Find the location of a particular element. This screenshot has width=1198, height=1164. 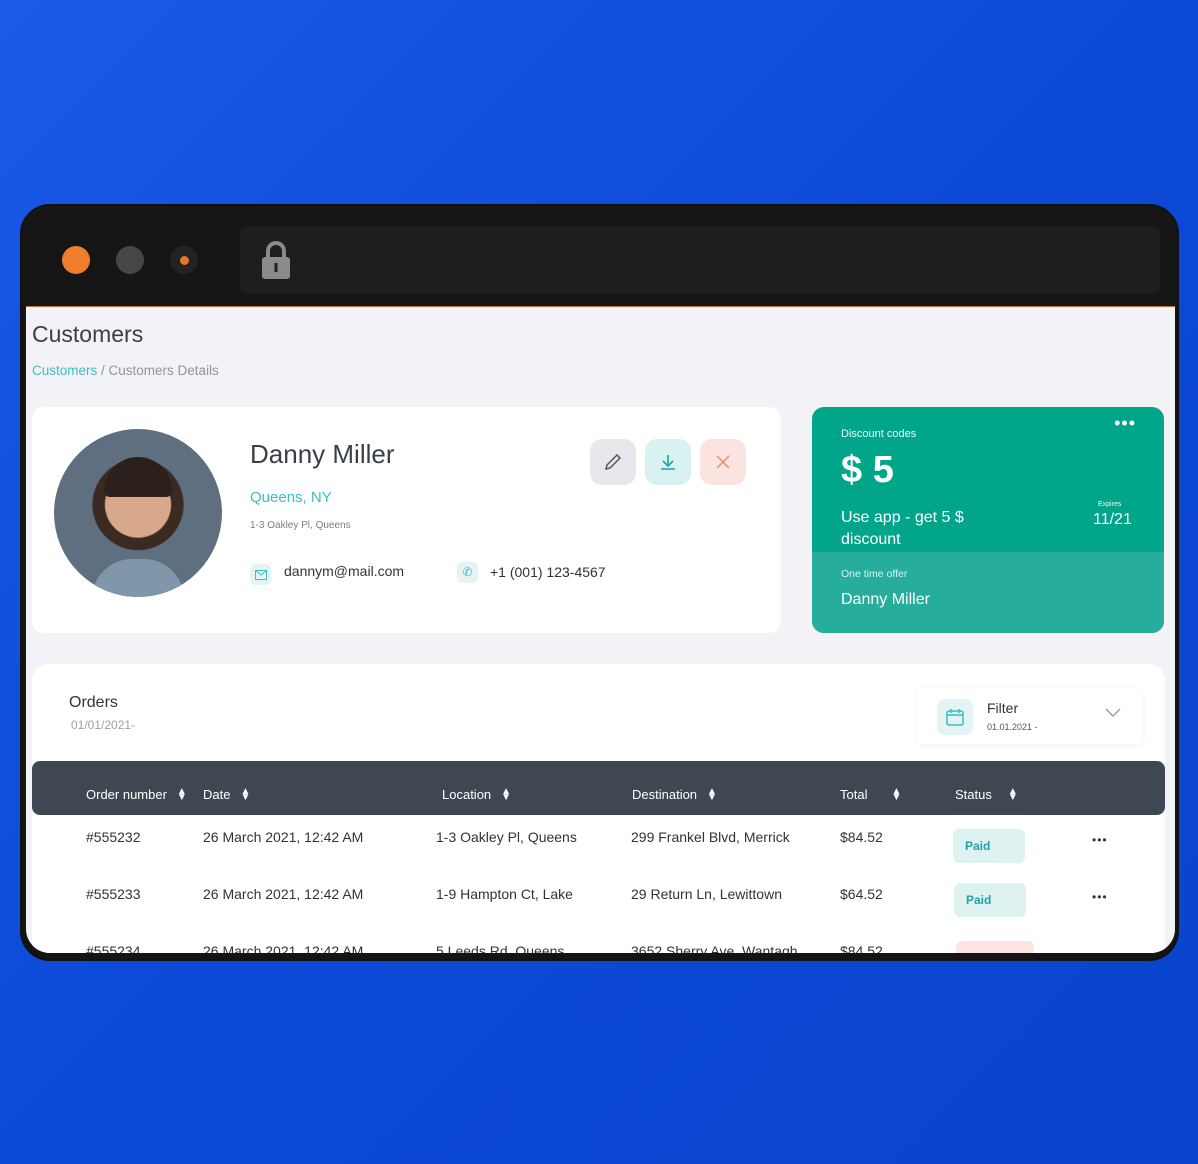

discount-description: Use app - get 5 $ discount is located at coordinates (902, 528).